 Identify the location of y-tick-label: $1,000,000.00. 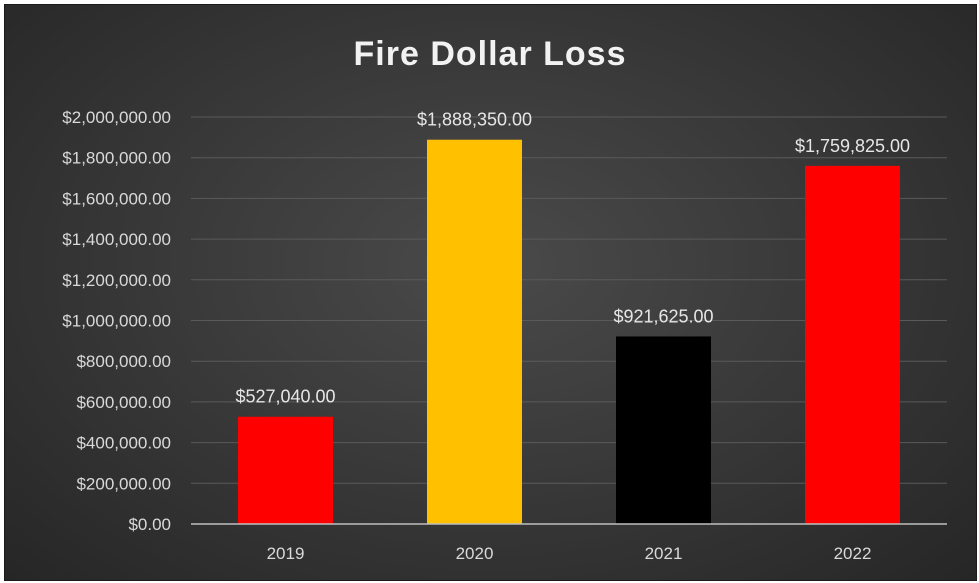
(116, 321).